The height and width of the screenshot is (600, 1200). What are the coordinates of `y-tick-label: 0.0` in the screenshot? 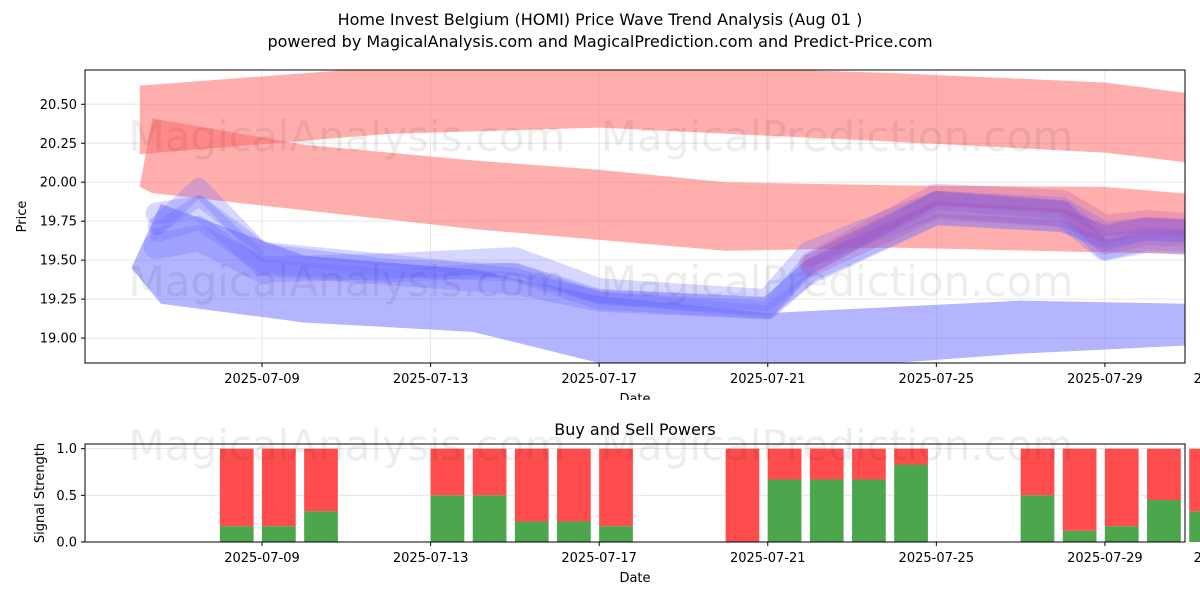 It's located at (66, 543).